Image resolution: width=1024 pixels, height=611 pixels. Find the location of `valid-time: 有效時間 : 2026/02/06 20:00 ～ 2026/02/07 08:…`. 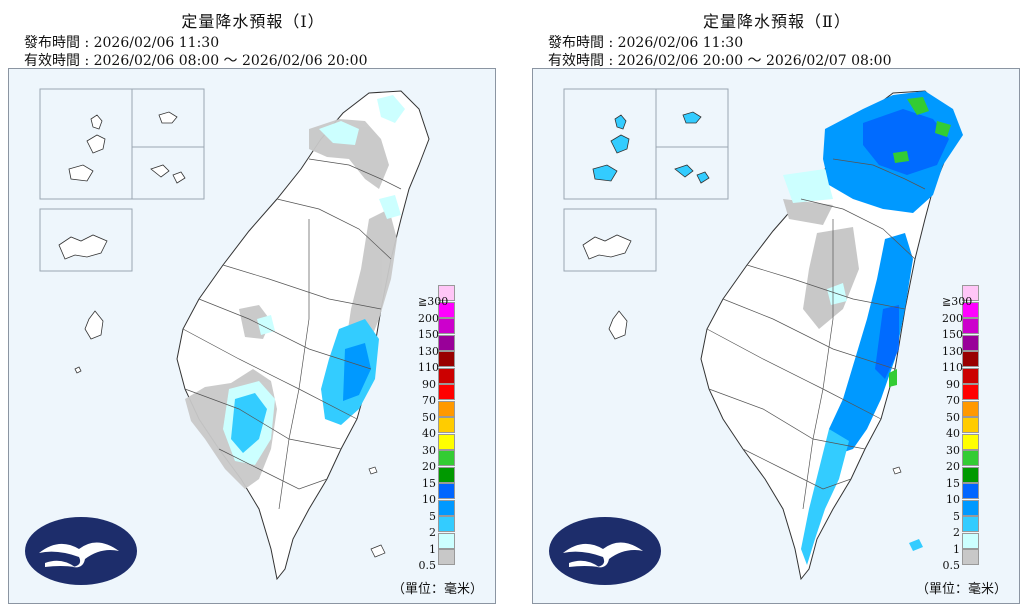

valid-time: 有效時間 : 2026/02/06 20:00 ～ 2026/02/07 08:… is located at coordinates (720, 61).